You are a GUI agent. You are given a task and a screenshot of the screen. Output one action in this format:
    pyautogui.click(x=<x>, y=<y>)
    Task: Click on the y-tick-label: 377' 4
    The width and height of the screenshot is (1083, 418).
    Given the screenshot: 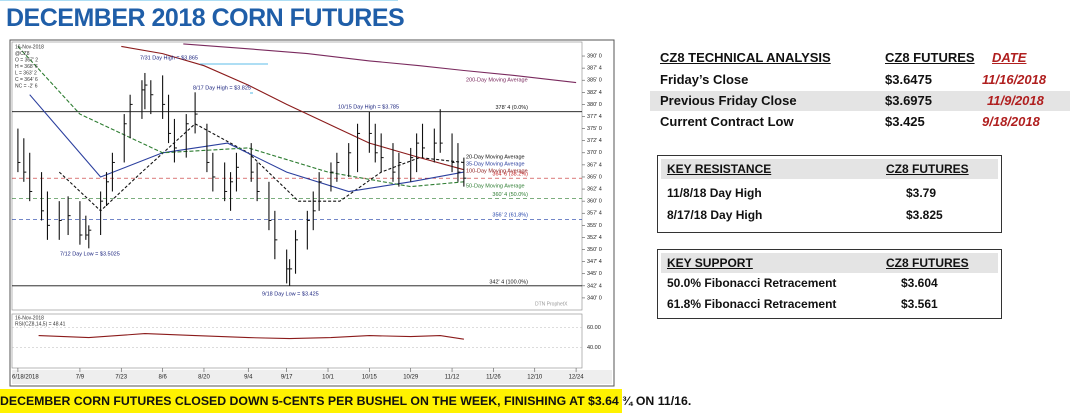 What is the action you would take?
    pyautogui.click(x=594, y=117)
    